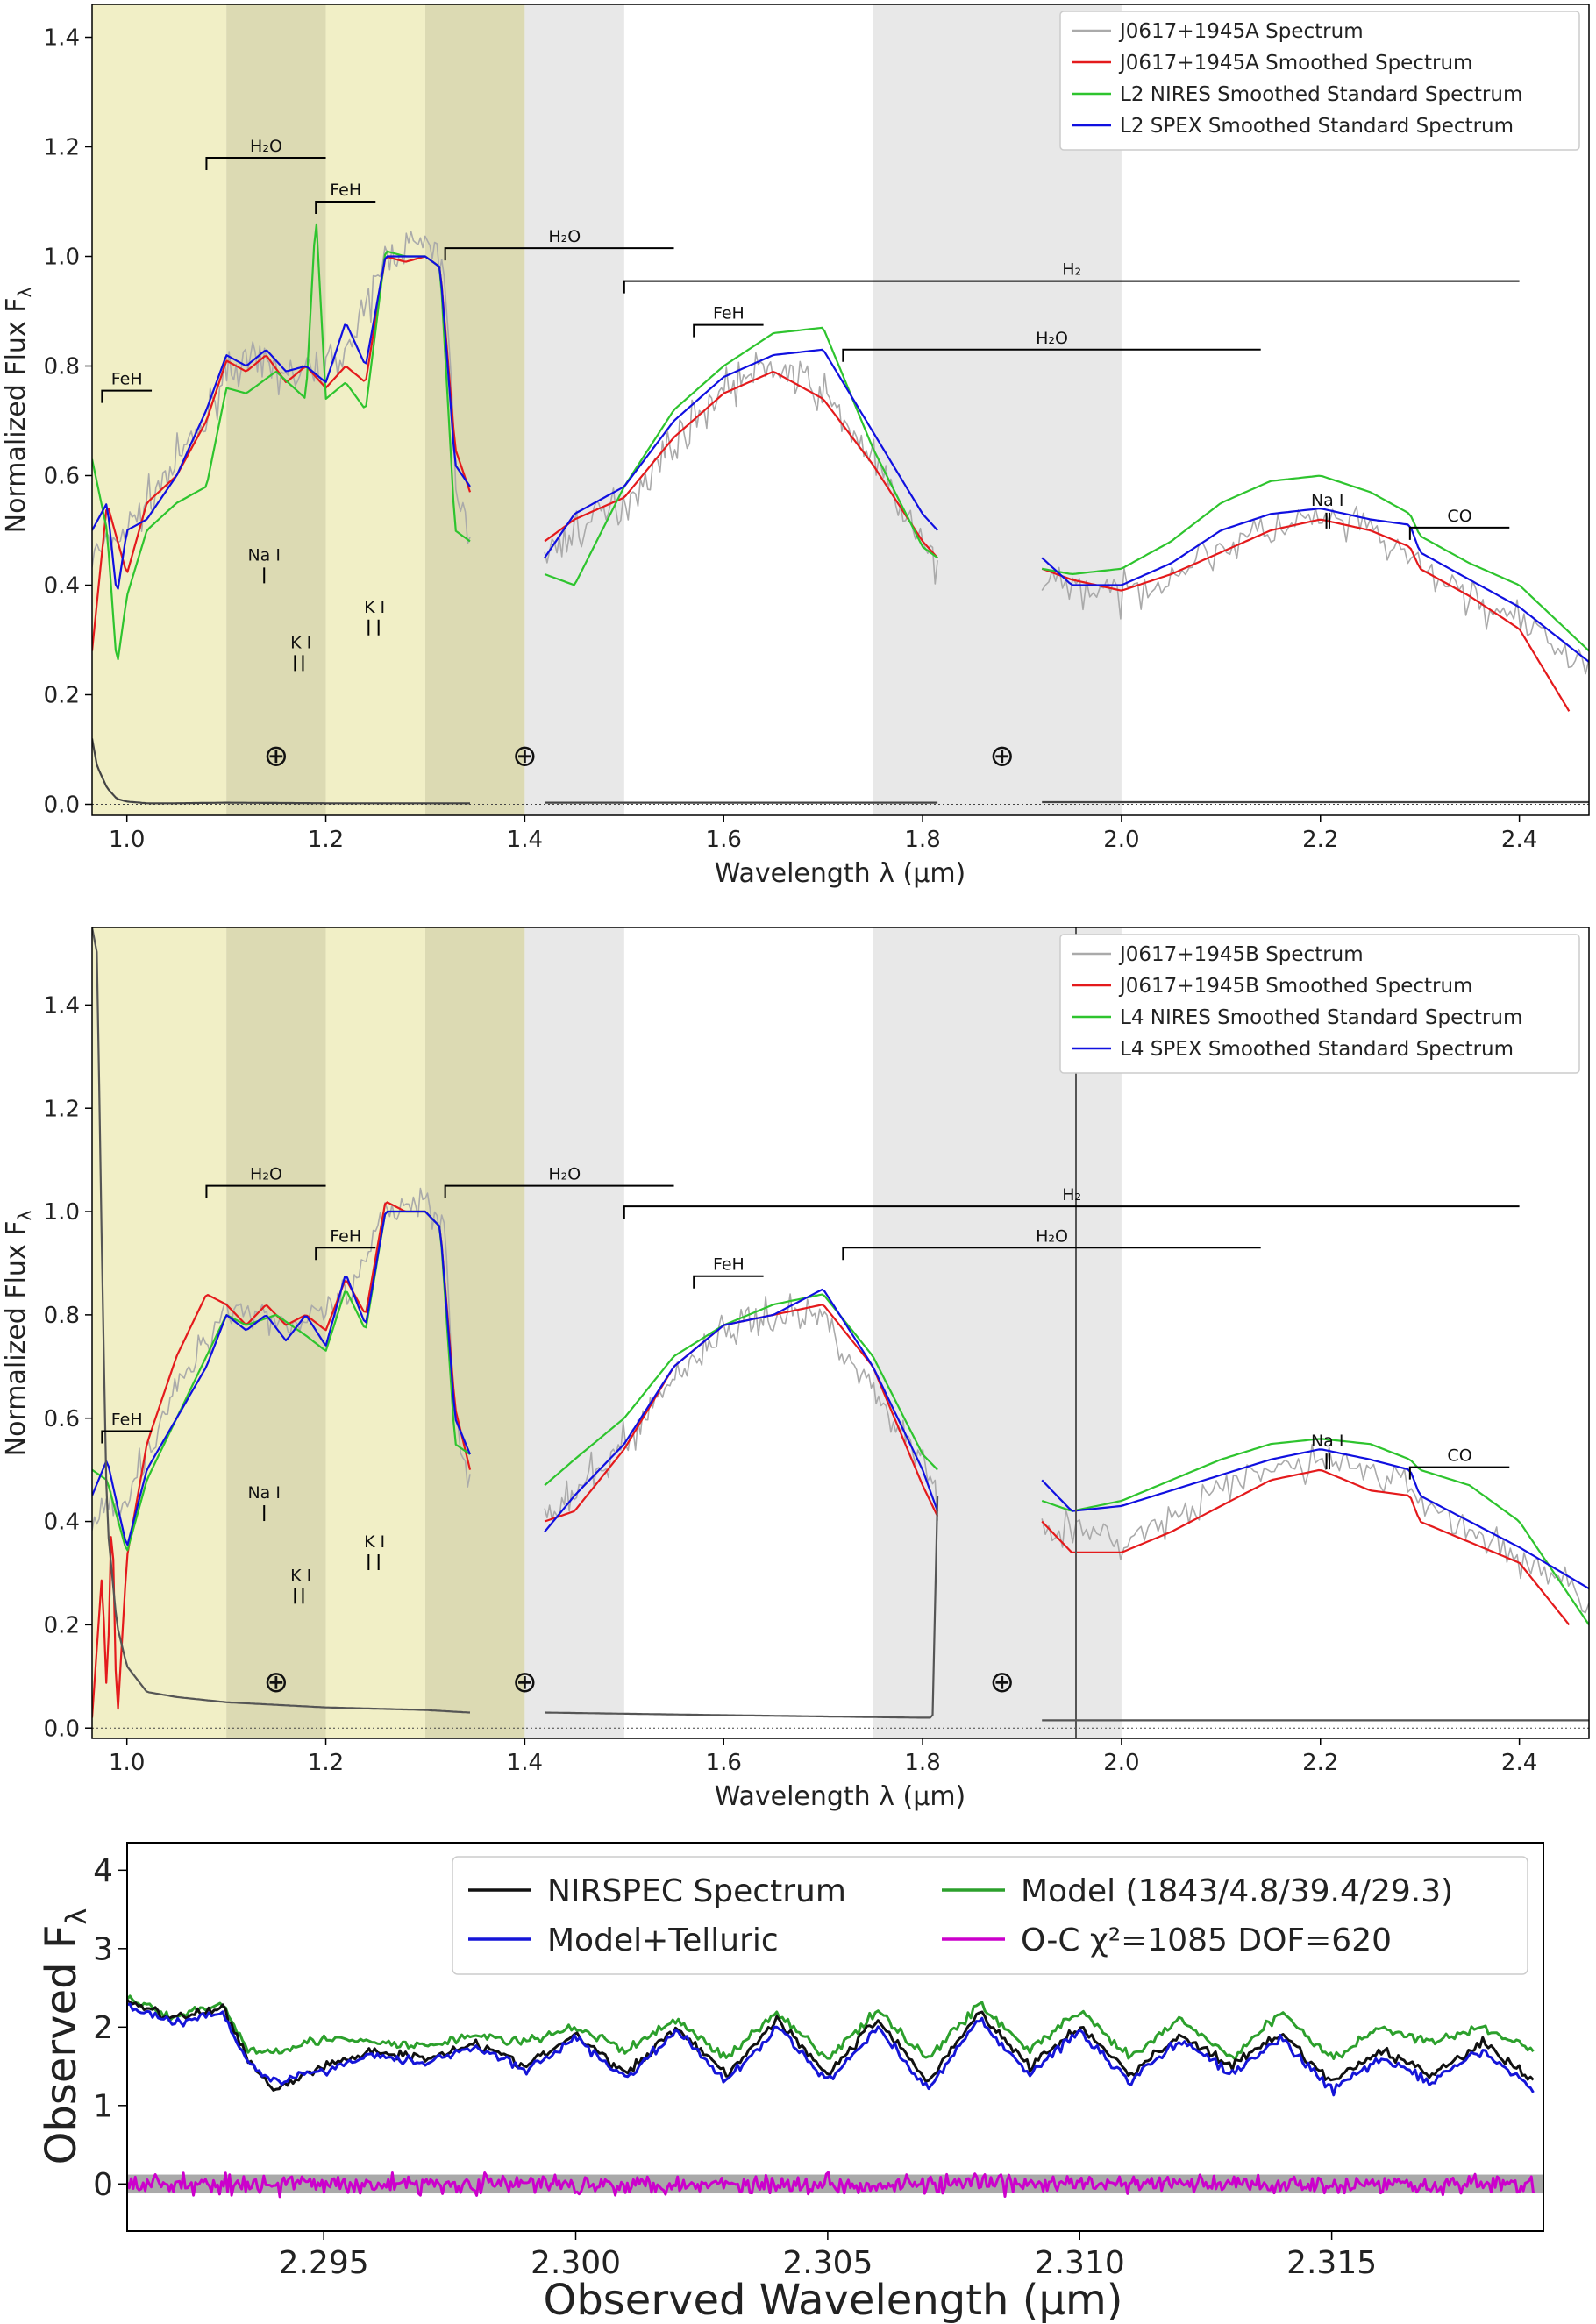  Describe the element at coordinates (696, 1891) in the screenshot. I see `legend-label: NIRSPEC Spectrum` at that location.